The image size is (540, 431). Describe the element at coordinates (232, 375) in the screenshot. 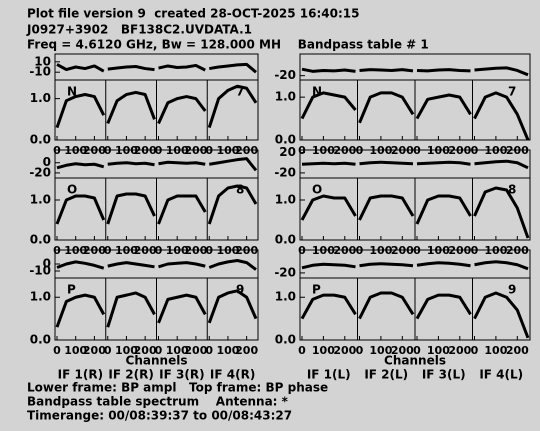

I see `legend-label: IF 4(R)` at that location.